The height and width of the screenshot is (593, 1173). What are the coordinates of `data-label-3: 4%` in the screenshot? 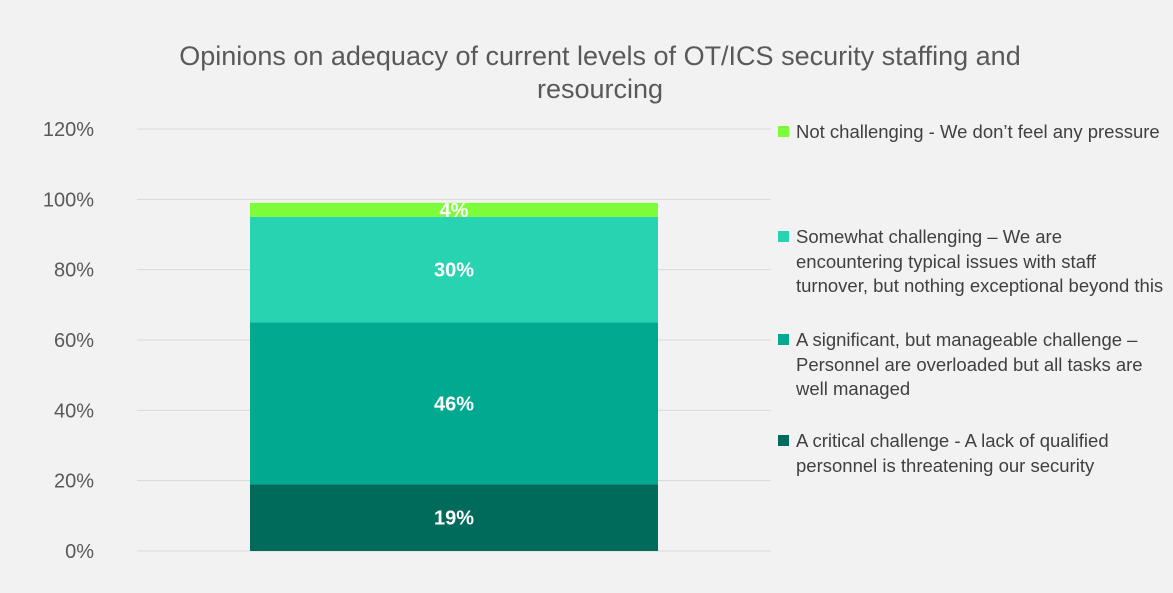 It's located at (454, 211).